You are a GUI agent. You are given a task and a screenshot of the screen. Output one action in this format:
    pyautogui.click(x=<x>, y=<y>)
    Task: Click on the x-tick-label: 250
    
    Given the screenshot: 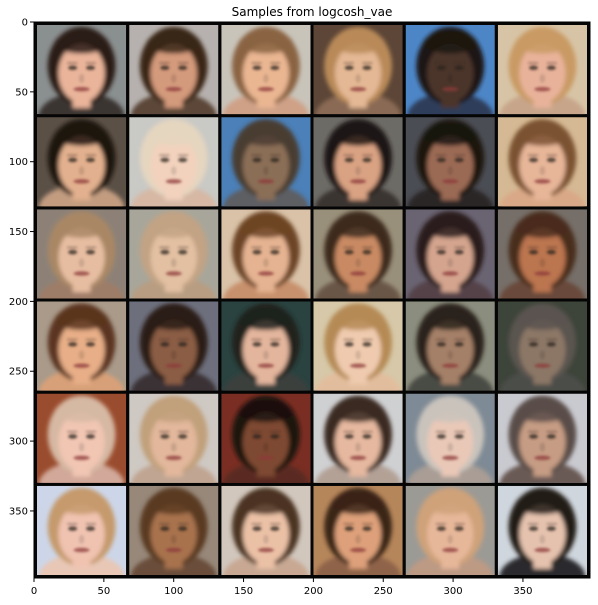 What is the action you would take?
    pyautogui.click(x=383, y=591)
    